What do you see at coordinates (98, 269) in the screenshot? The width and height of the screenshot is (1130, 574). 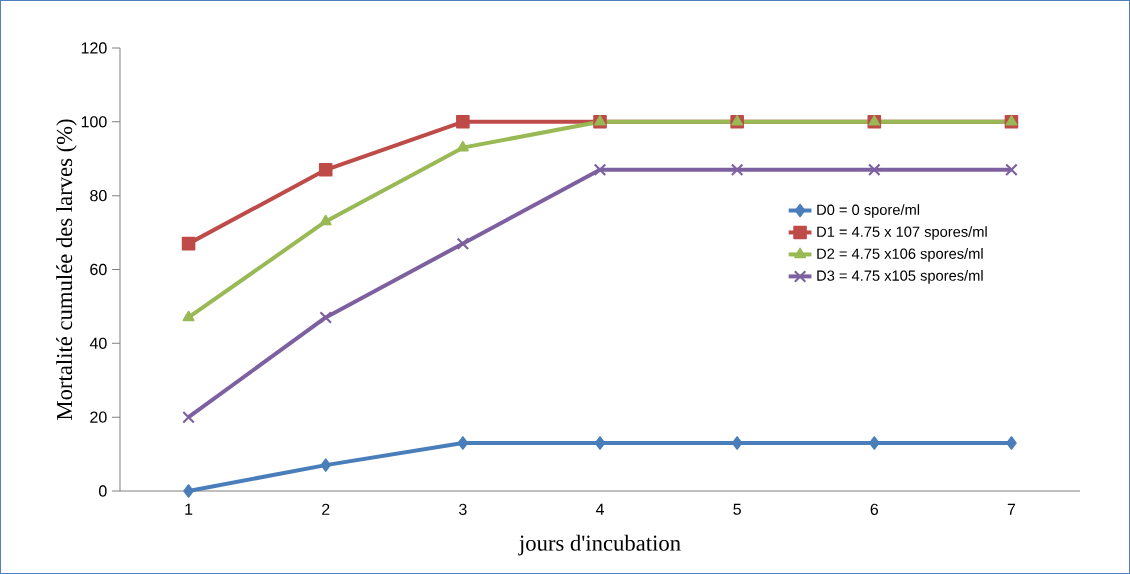 I see `y-tick-label: 60` at bounding box center [98, 269].